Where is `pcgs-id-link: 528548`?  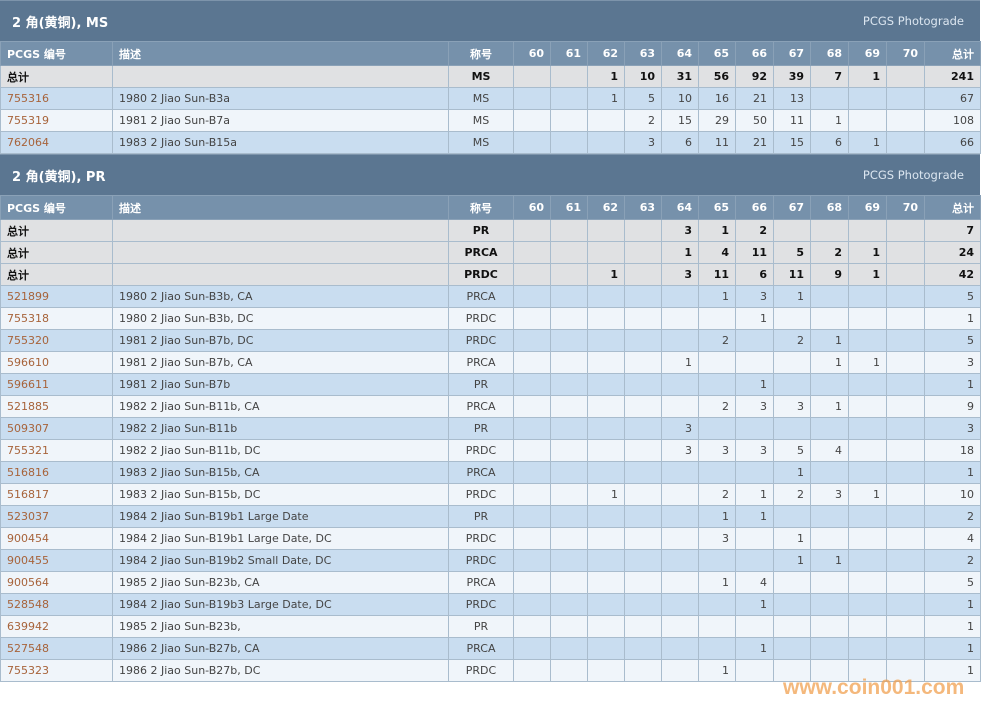 pcgs-id-link: 528548 is located at coordinates (28, 604).